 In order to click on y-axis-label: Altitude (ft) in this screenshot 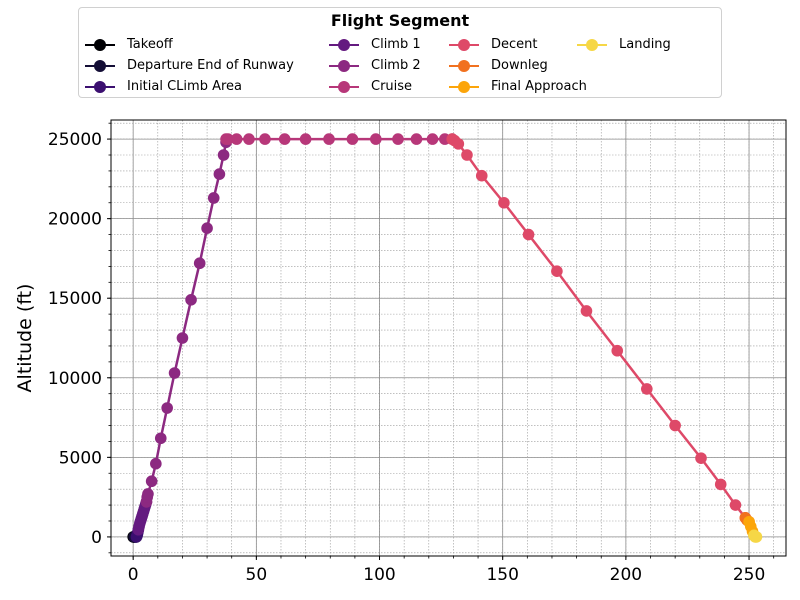, I will do `click(25, 338)`.